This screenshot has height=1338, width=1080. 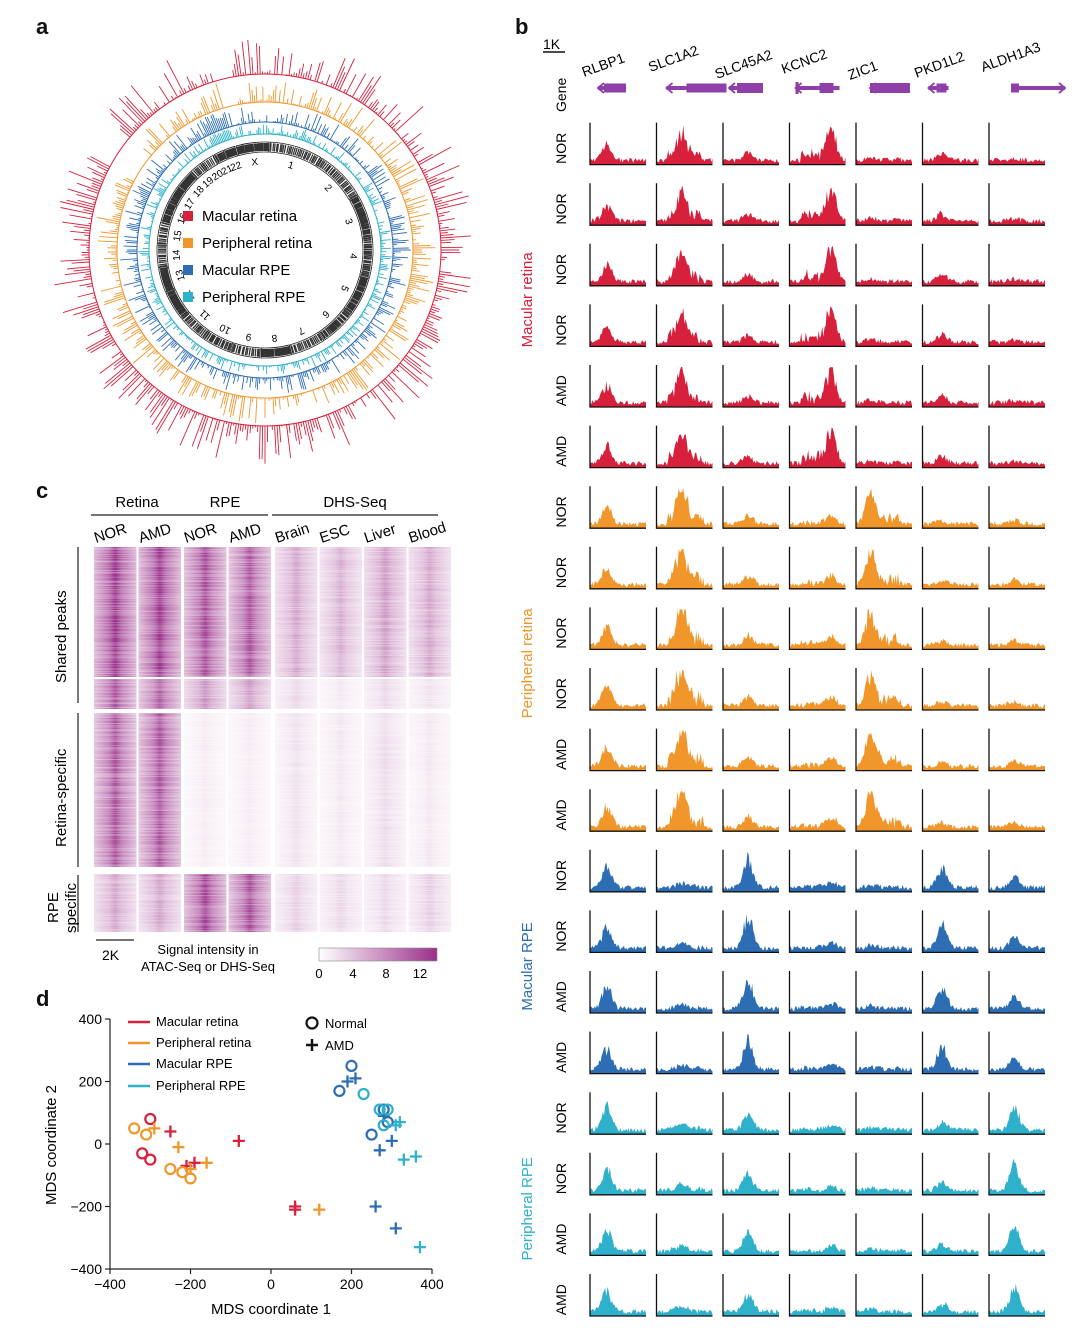 What do you see at coordinates (178, 235) in the screenshot?
I see `chromosome-label-15: 15` at bounding box center [178, 235].